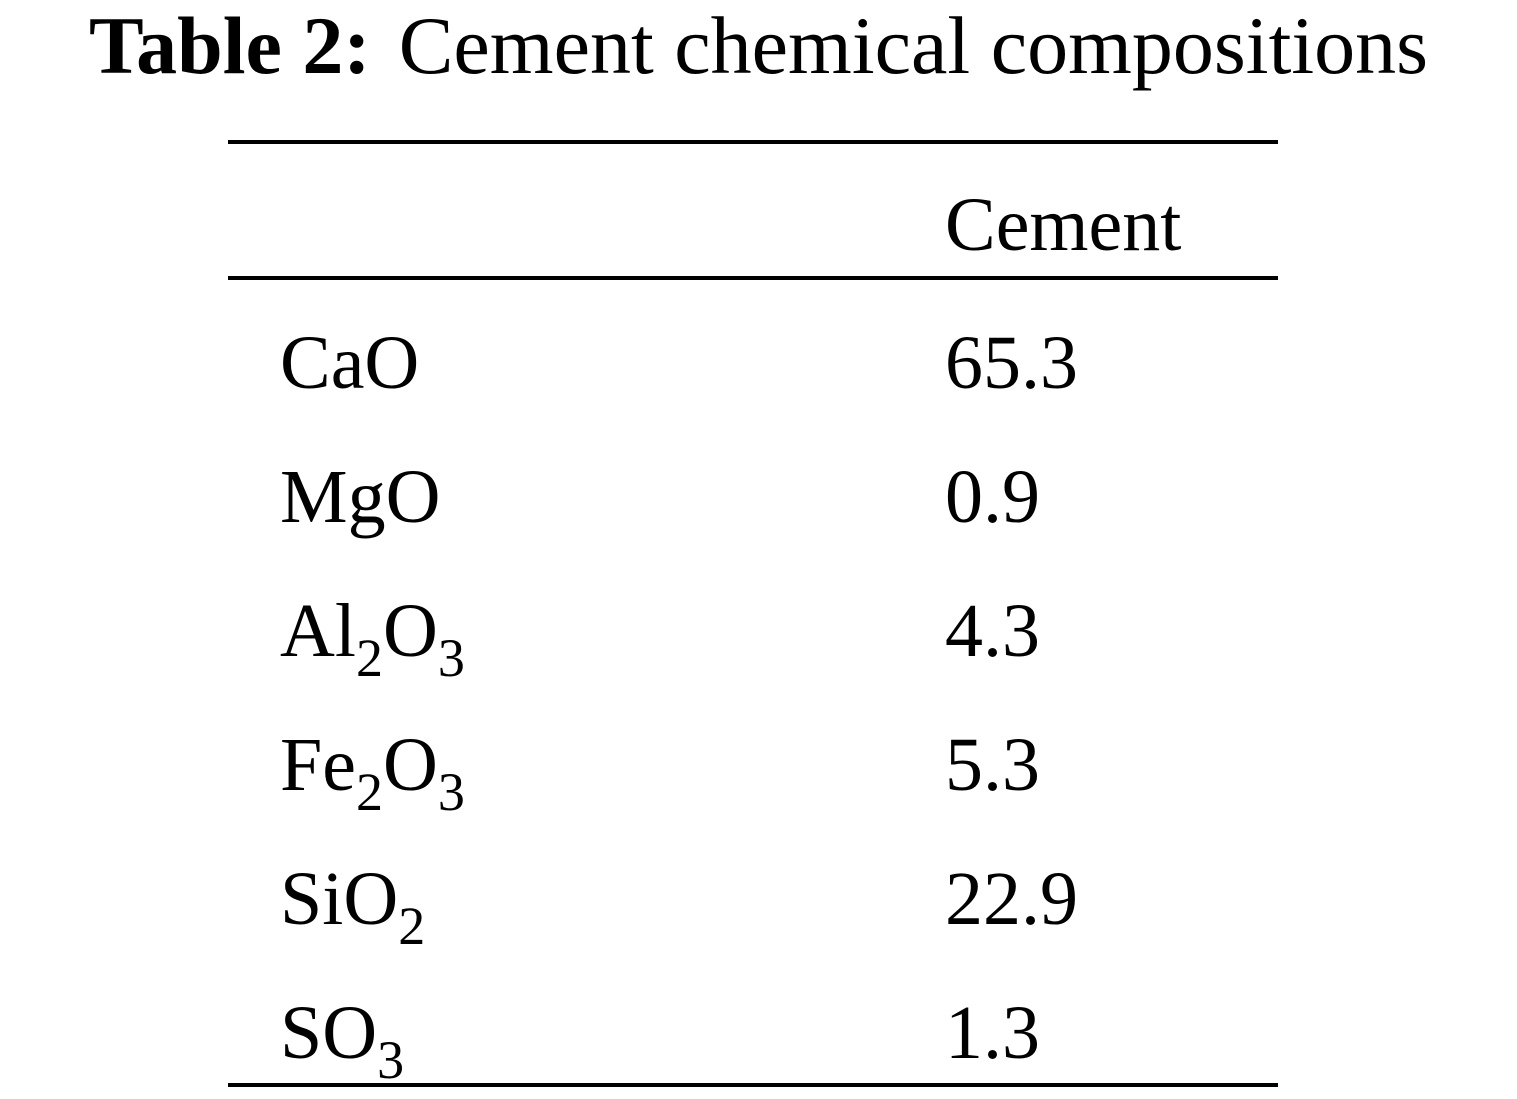  I want to click on row-label: Al2O3, so click(372, 637).